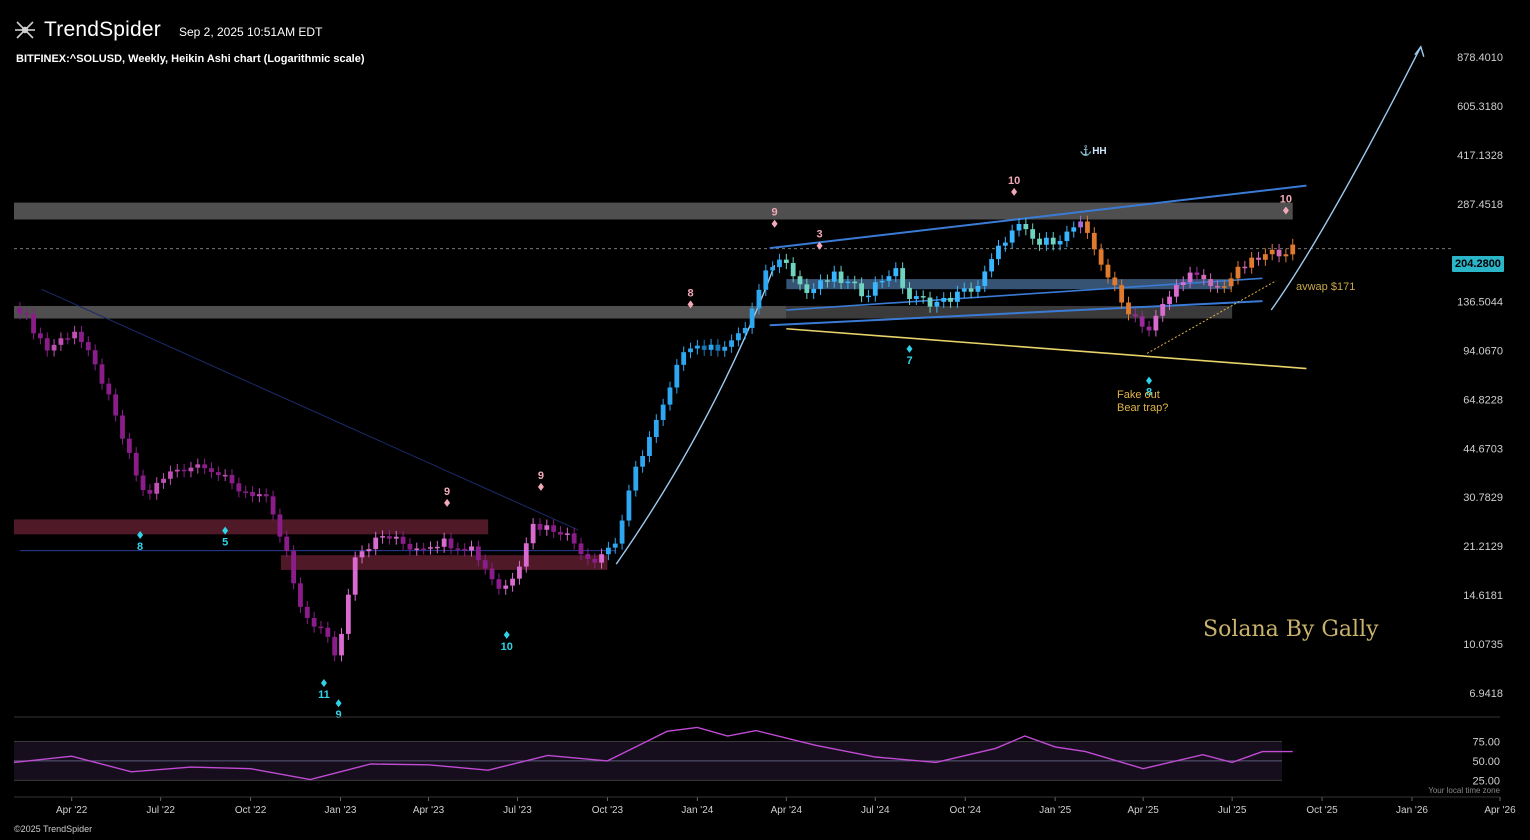 This screenshot has height=840, width=1530. I want to click on y-tick-label: 605.3180, so click(1480, 107).